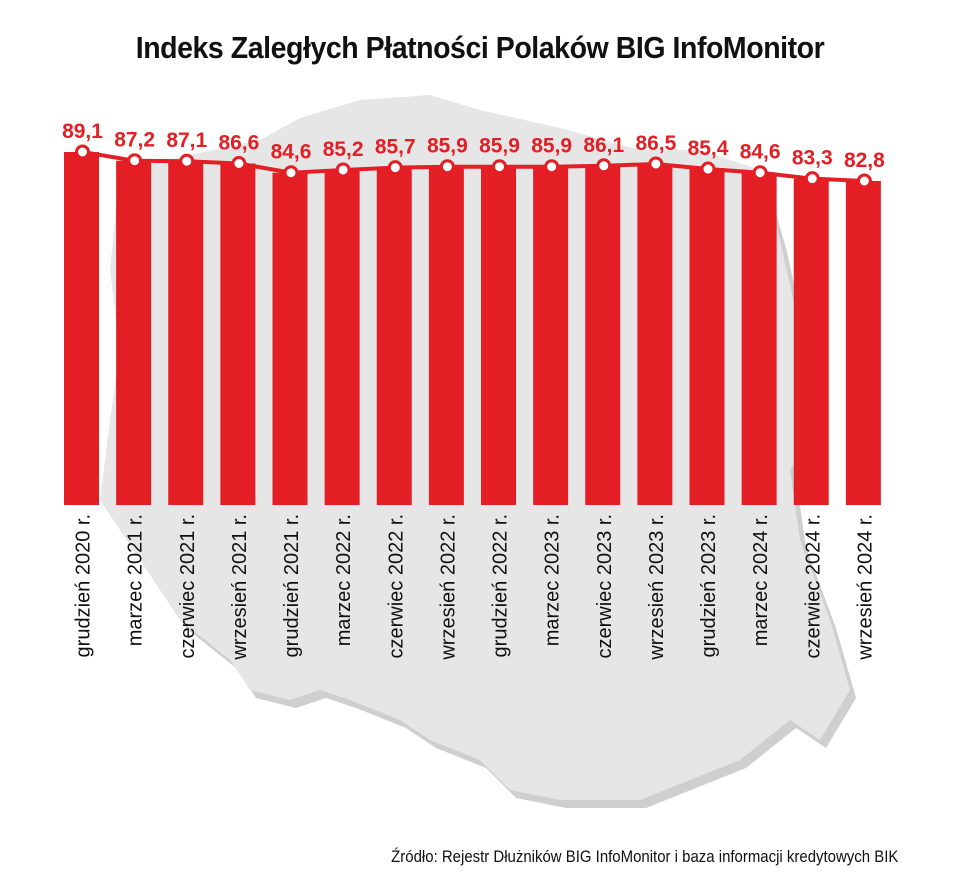  I want to click on category-label-10: marzec 2023 r., so click(553, 580).